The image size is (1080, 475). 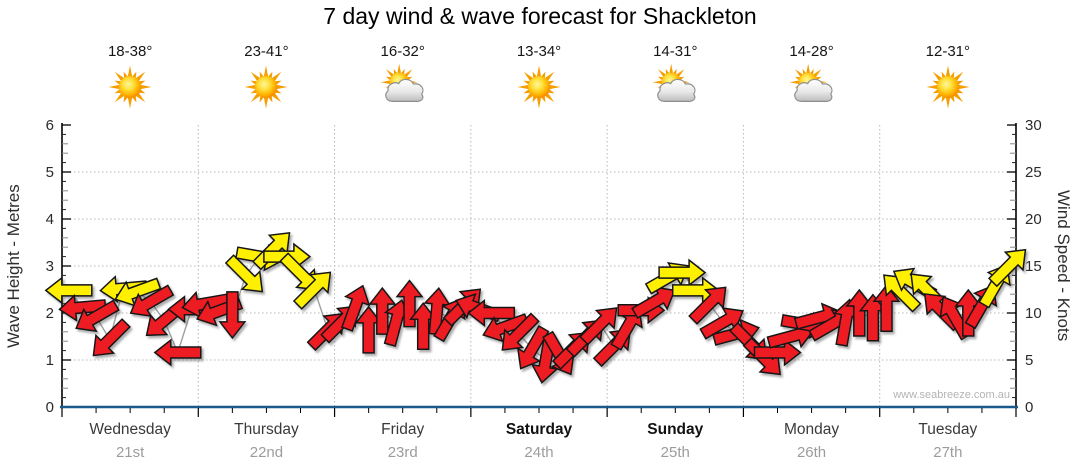 I want to click on temp-range-label: 14-28°, so click(x=811, y=51).